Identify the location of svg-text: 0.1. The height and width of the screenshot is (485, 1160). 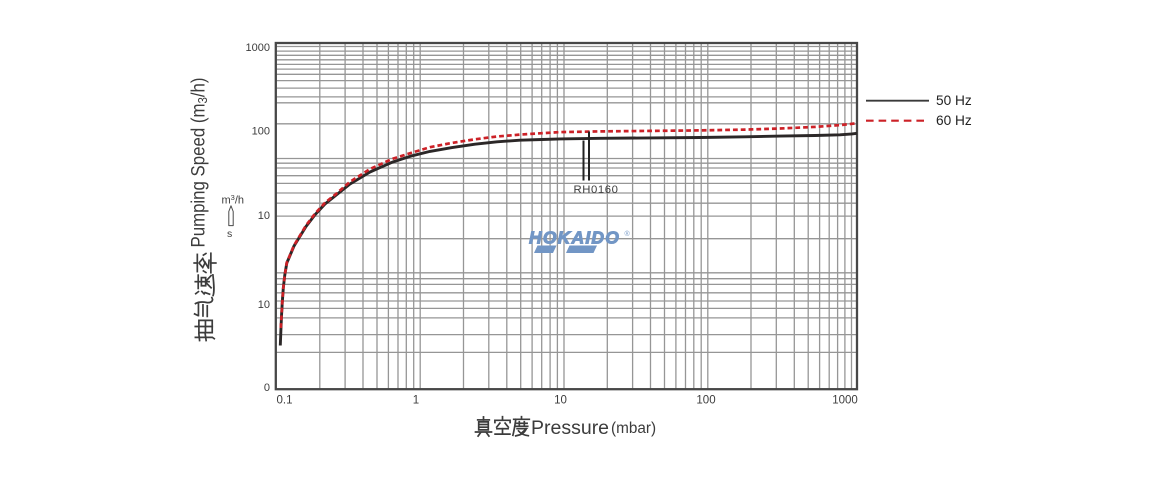
(285, 401).